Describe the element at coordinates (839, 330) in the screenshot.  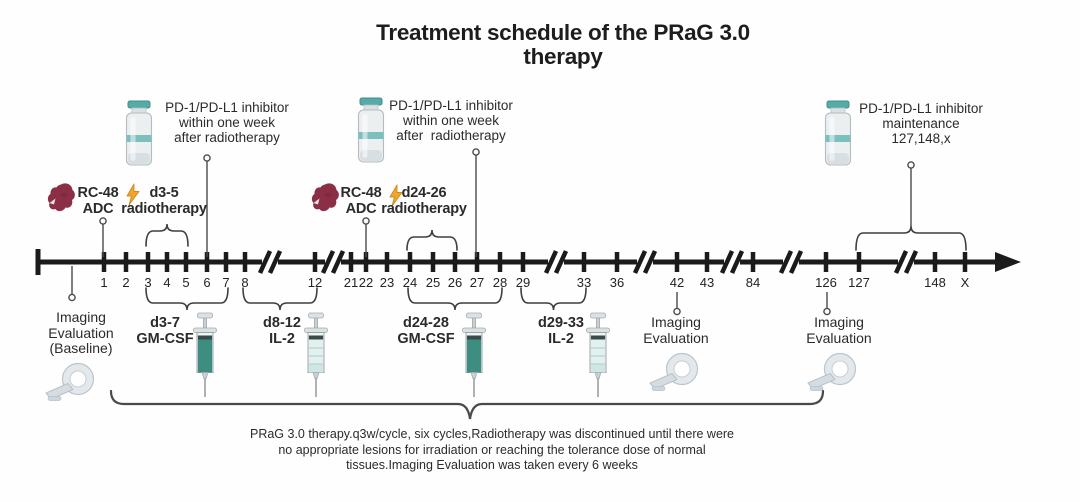
I see `imaging-late-label: Imaging Evaluation` at that location.